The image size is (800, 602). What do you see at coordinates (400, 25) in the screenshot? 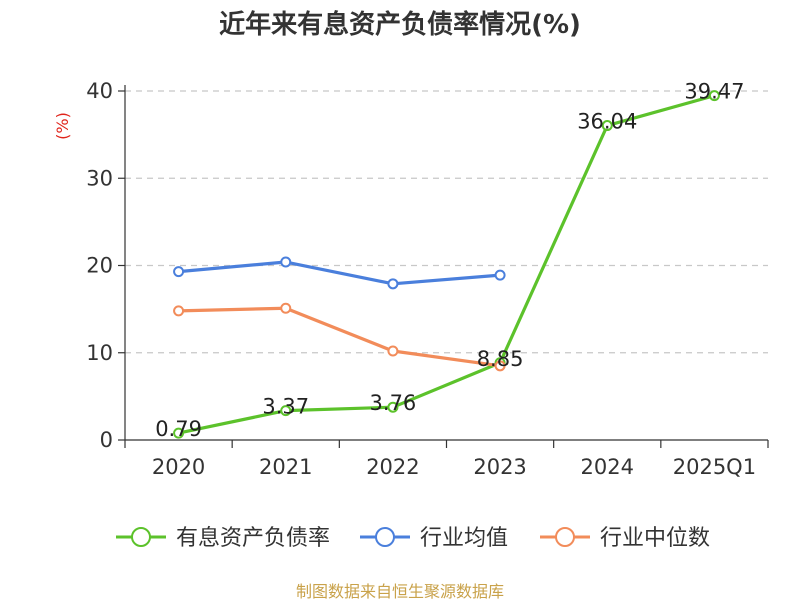
I see `chart-title: 近年来有息资产负债率情况(%)` at bounding box center [400, 25].